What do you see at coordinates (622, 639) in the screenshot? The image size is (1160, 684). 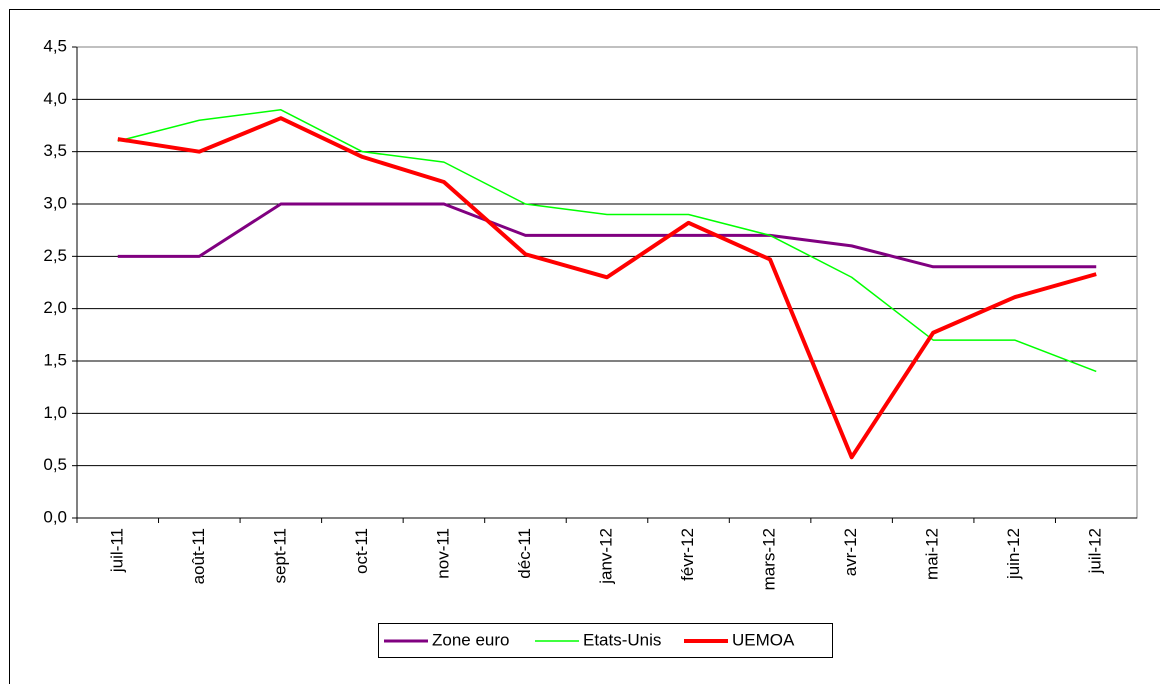 I see `legend-label: Etats-Unis` at bounding box center [622, 639].